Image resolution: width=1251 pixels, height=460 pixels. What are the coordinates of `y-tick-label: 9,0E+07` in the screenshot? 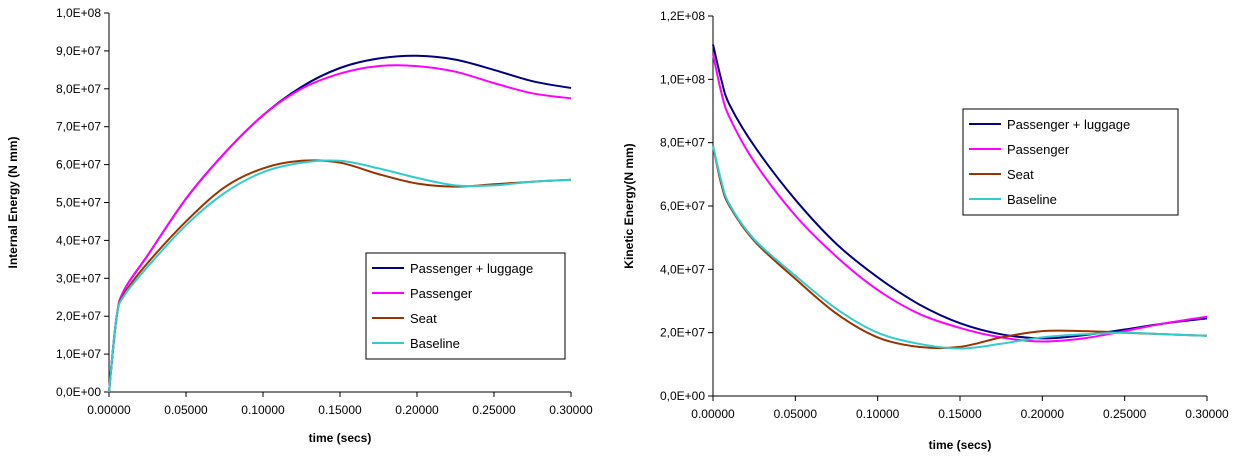 It's located at (78, 51).